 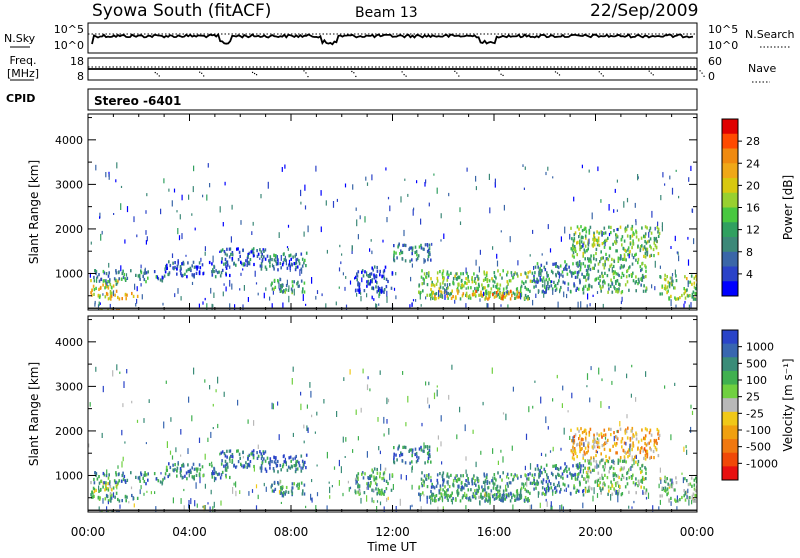 I want to click on colorbar-tick-label: 4, so click(x=749, y=274).